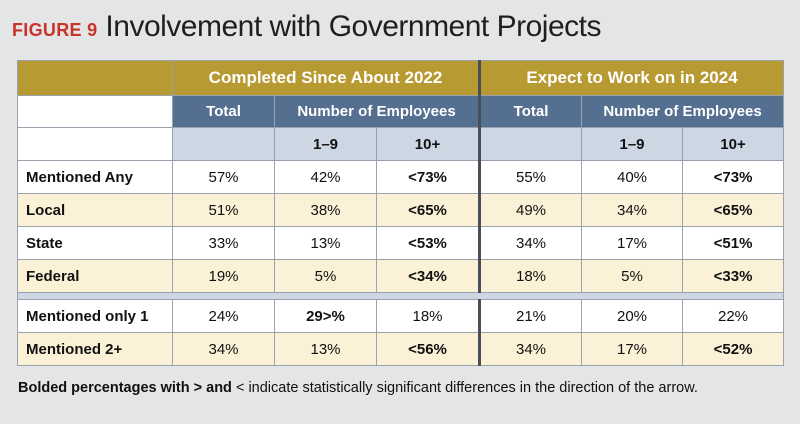 The image size is (800, 424). I want to click on table-row: Local 51% 38% <65% 49% 34% <65%, so click(401, 210).